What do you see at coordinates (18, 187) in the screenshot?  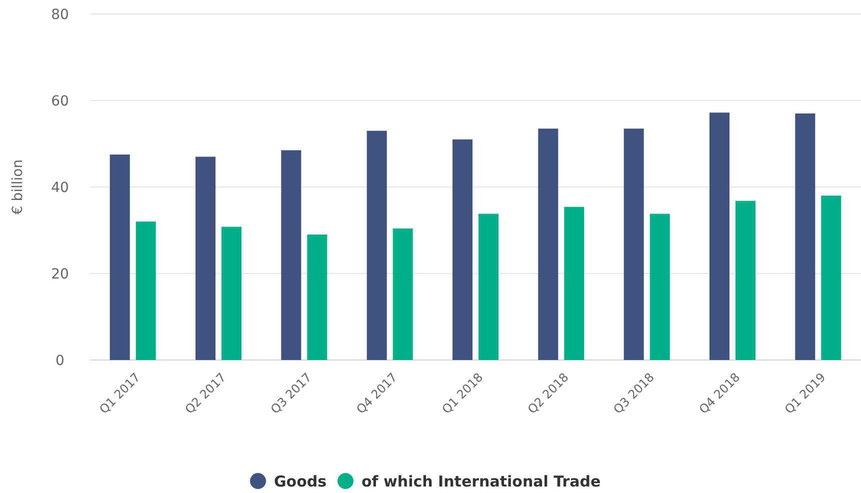 I see `y-axis-title: € billion` at bounding box center [18, 187].